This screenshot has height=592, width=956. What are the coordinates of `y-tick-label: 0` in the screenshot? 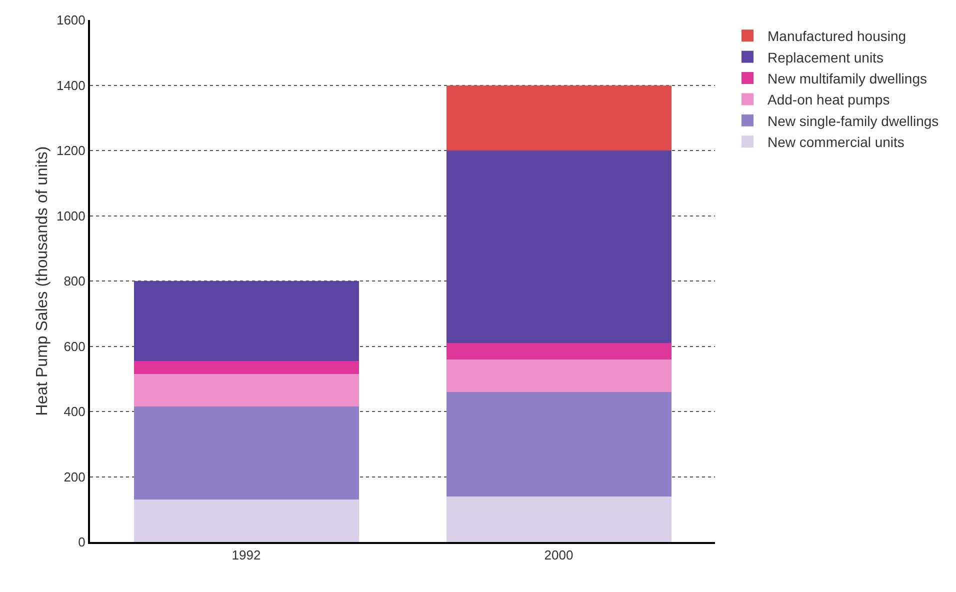 It's located at (82, 542).